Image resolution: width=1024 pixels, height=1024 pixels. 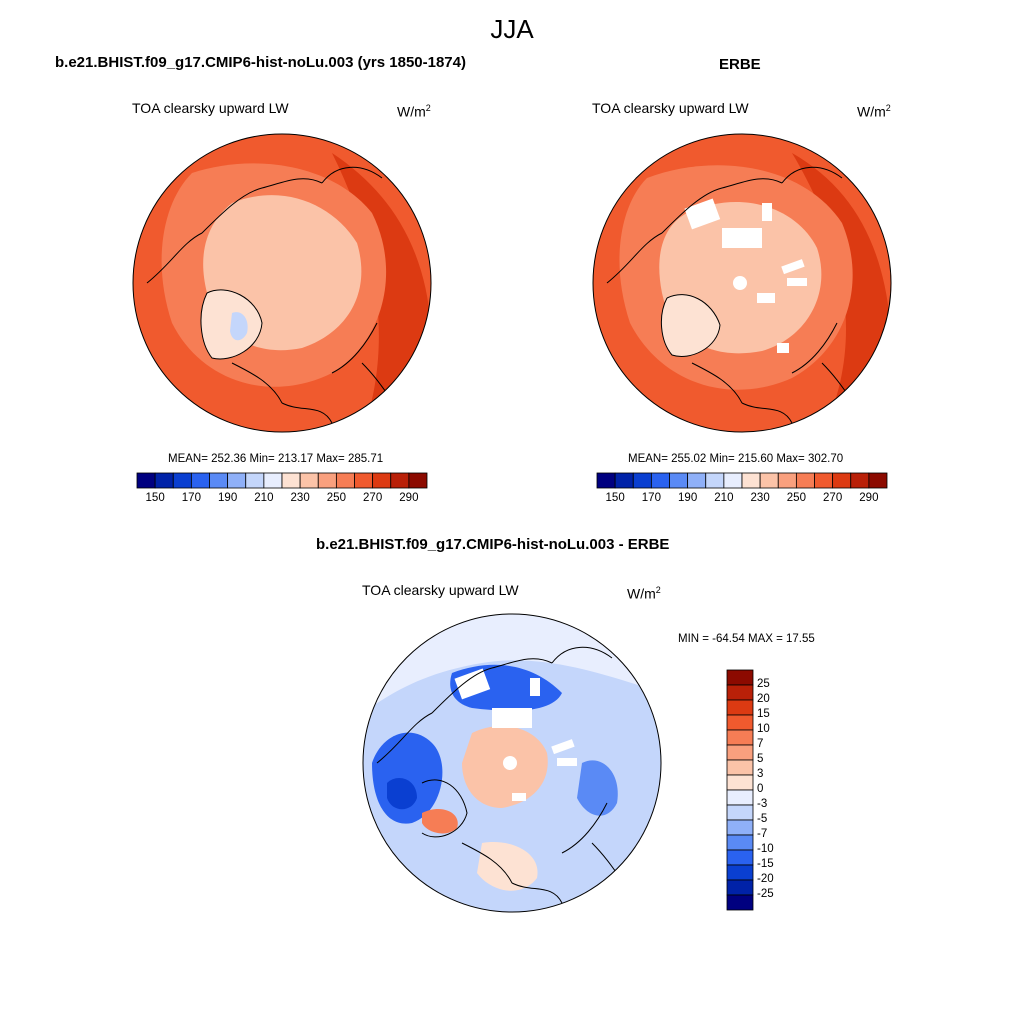 What do you see at coordinates (515, 734) in the screenshot?
I see `map3-missing-data` at bounding box center [515, 734].